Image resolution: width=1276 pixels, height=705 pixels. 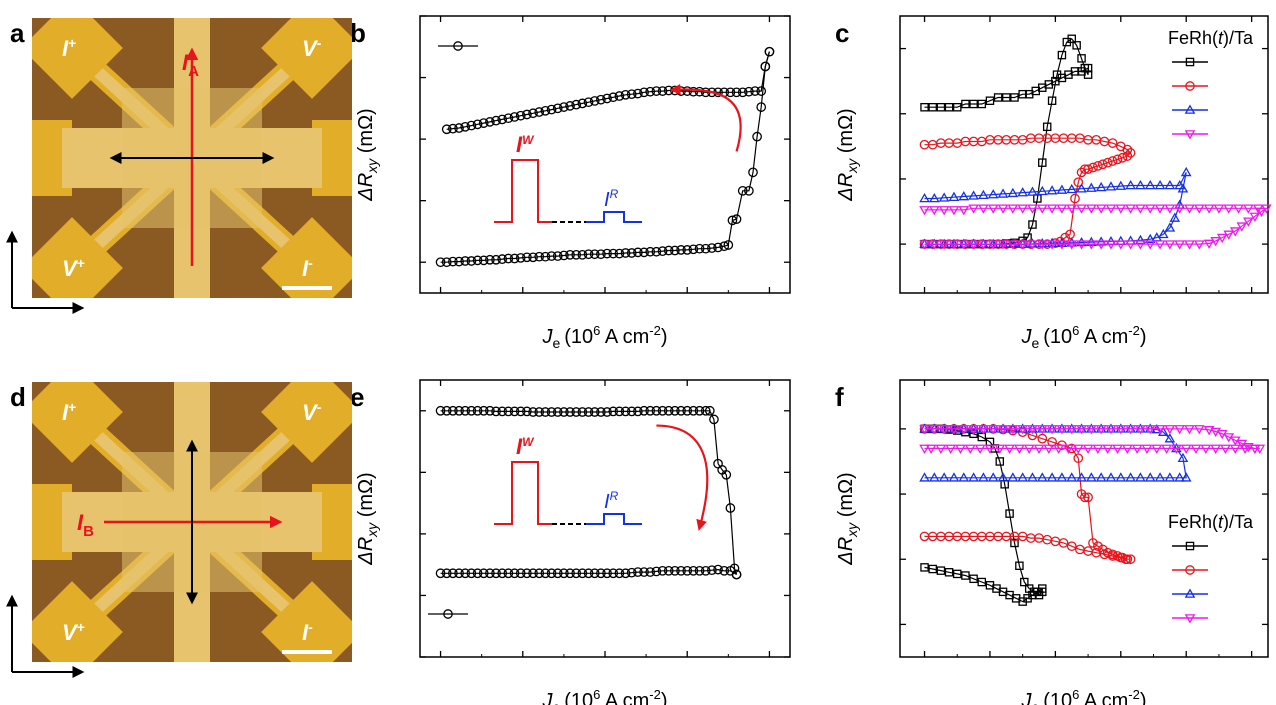 What do you see at coordinates (69, 48) in the screenshot?
I see `pad-label-tl: I+` at bounding box center [69, 48].